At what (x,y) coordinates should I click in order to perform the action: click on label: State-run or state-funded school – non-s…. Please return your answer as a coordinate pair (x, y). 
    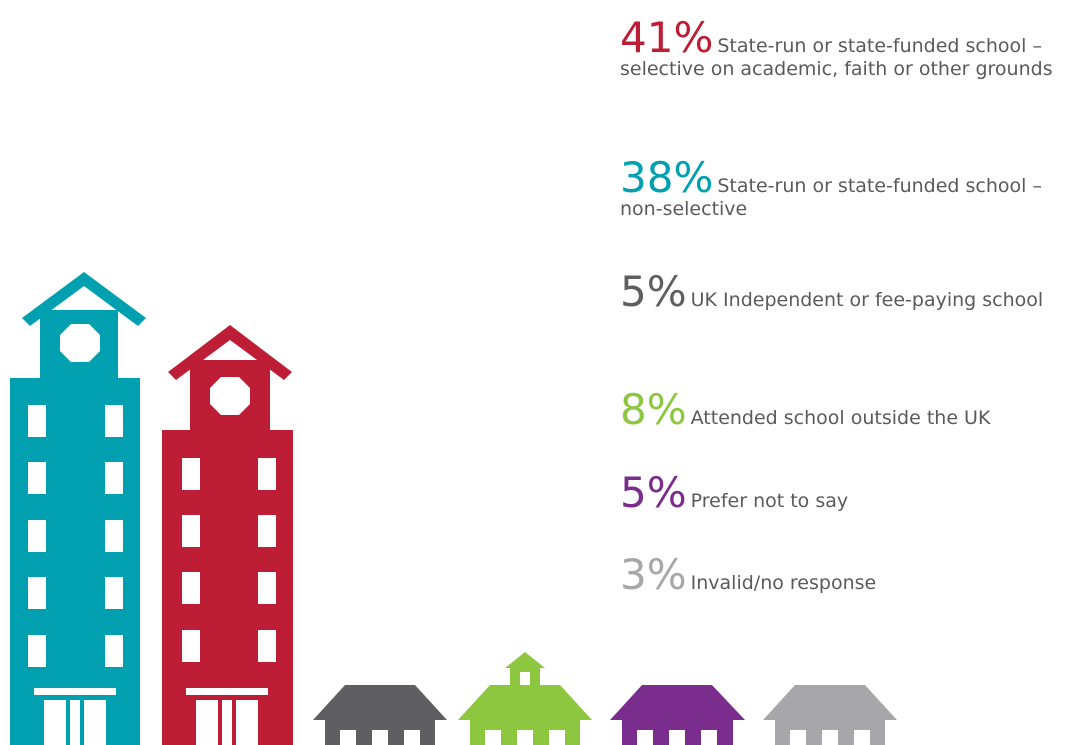
    Looking at the image, I should click on (831, 197).